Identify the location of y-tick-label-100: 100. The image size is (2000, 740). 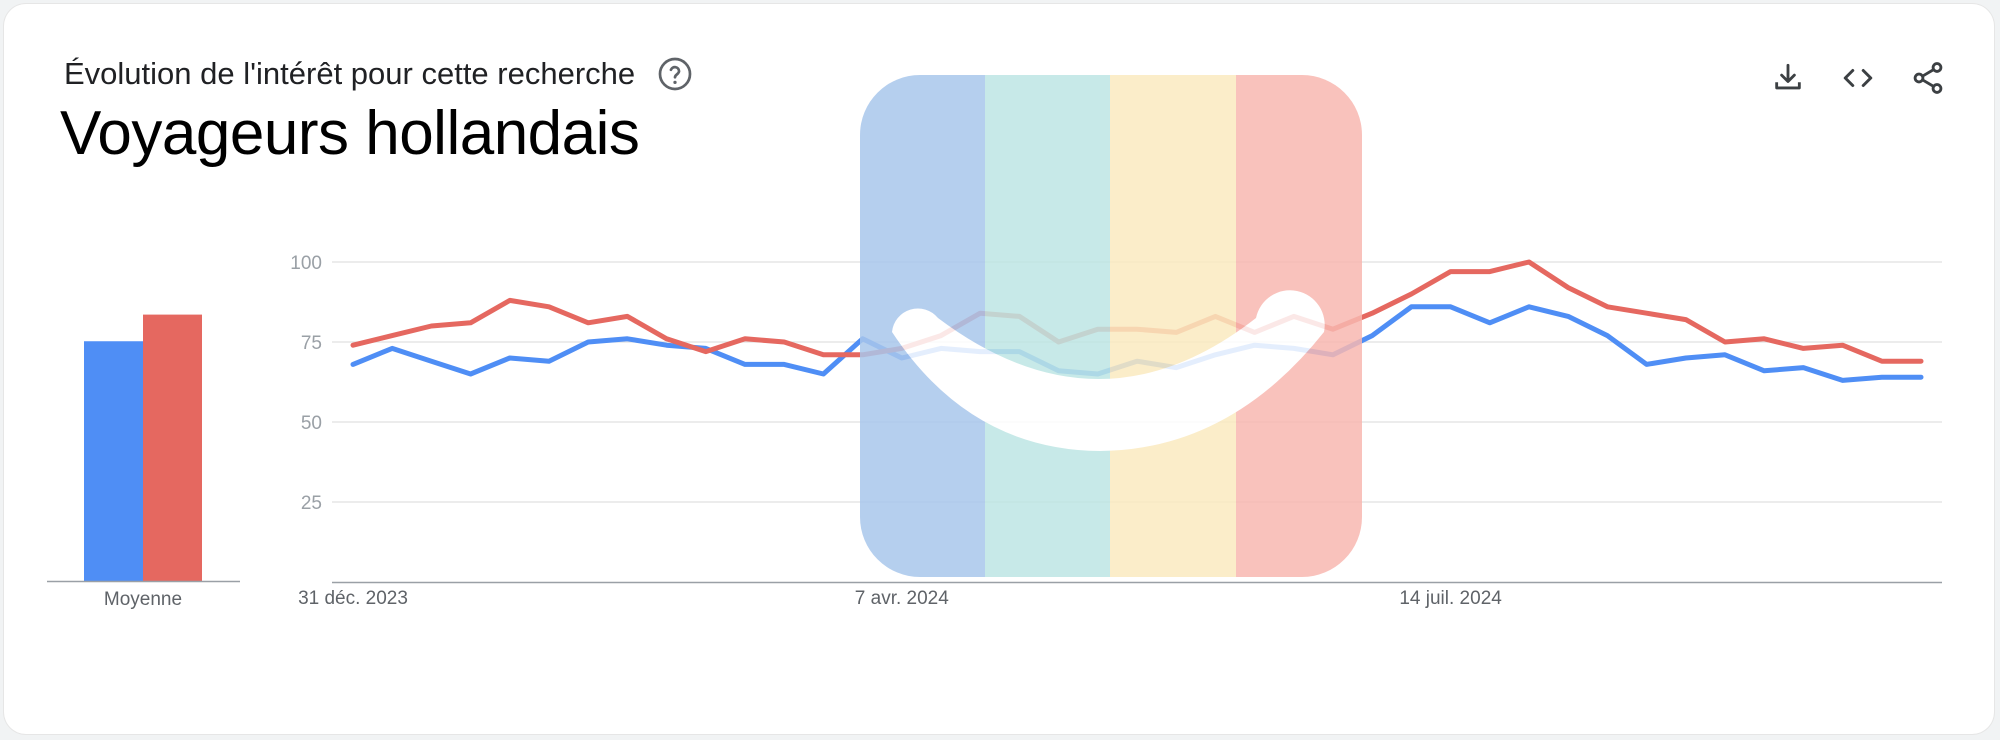
(306, 263).